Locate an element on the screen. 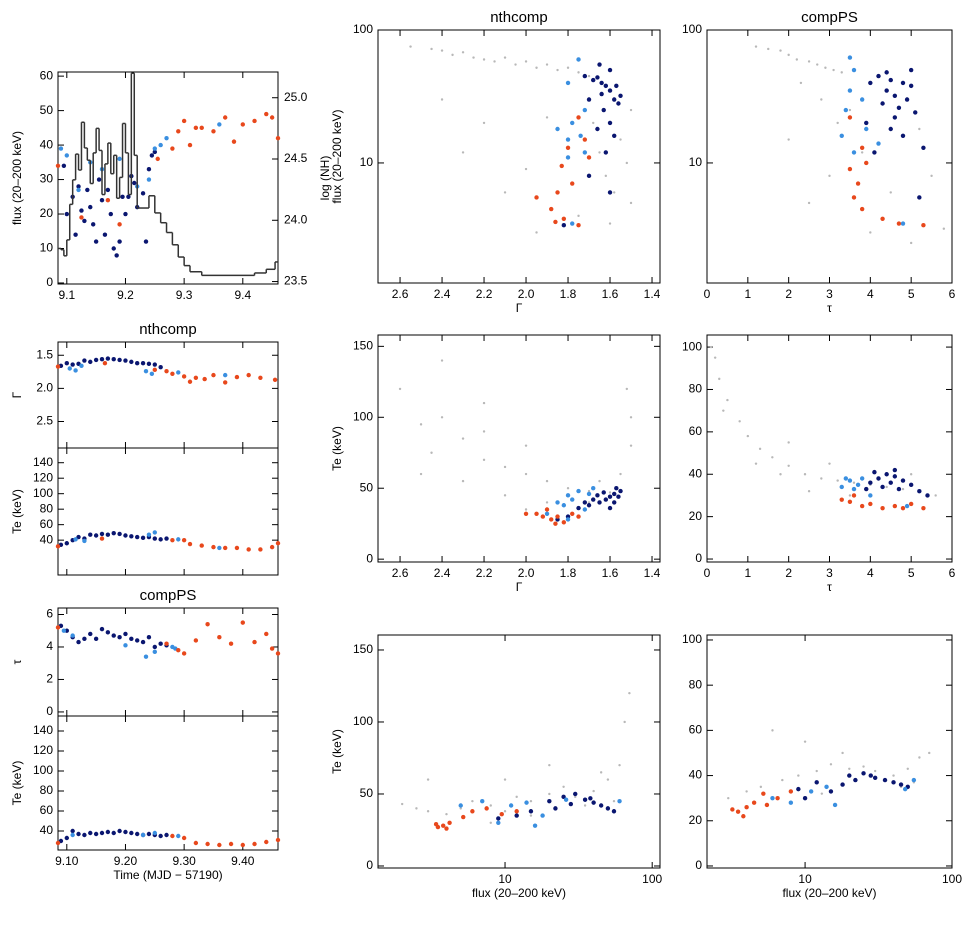 This screenshot has width=975, height=926. x-tick-label: 9.20 is located at coordinates (126, 861).